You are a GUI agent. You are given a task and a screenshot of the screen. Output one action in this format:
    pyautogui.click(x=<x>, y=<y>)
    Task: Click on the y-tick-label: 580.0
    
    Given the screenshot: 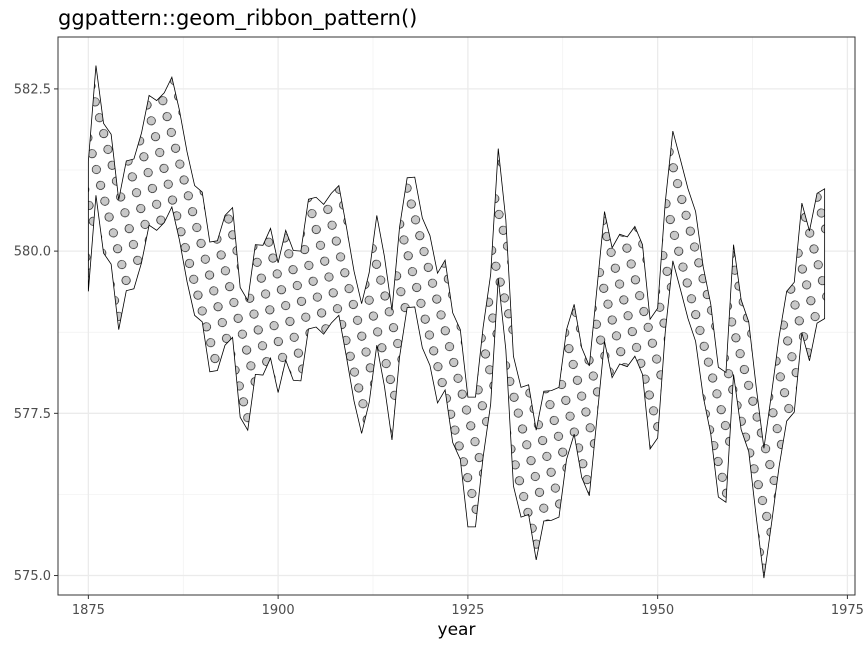 What is the action you would take?
    pyautogui.click(x=32, y=252)
    